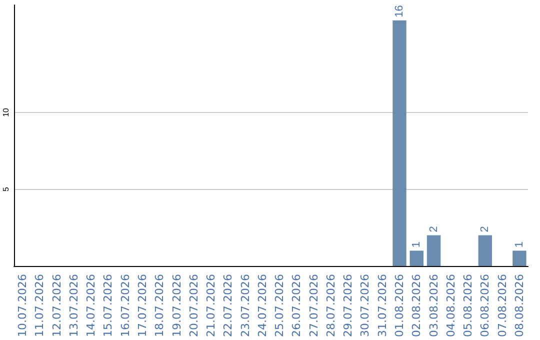 Image resolution: width=540 pixels, height=340 pixels. What do you see at coordinates (399, 306) in the screenshot?
I see `x-tick-label: 01.08.2026` at bounding box center [399, 306].